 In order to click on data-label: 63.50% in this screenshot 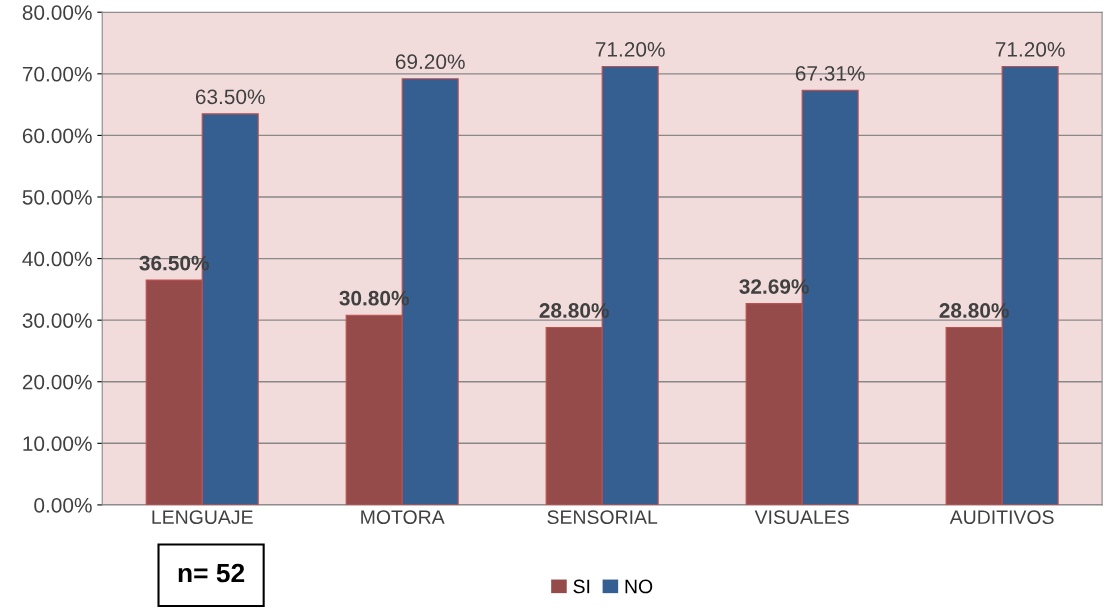, I will do `click(230, 97)`.